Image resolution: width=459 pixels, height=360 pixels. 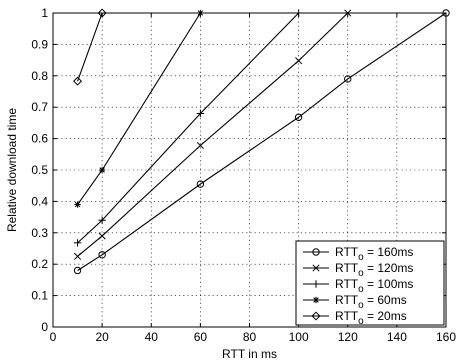 What do you see at coordinates (397, 337) in the screenshot?
I see `x-tick-label: 140` at bounding box center [397, 337].